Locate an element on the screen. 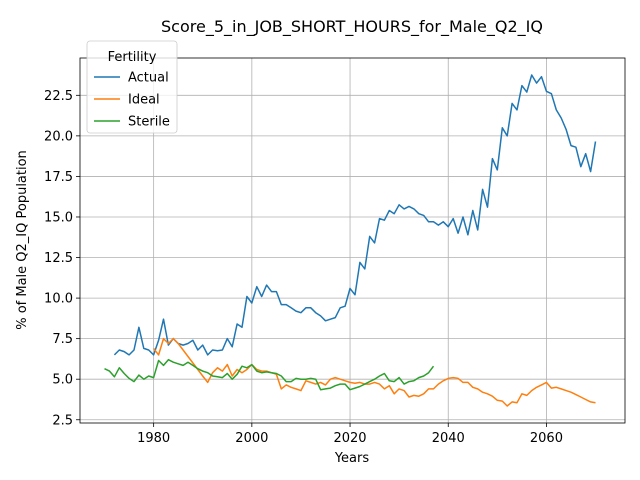 This screenshot has width=640, height=480. series-line-ideal is located at coordinates (374, 372).